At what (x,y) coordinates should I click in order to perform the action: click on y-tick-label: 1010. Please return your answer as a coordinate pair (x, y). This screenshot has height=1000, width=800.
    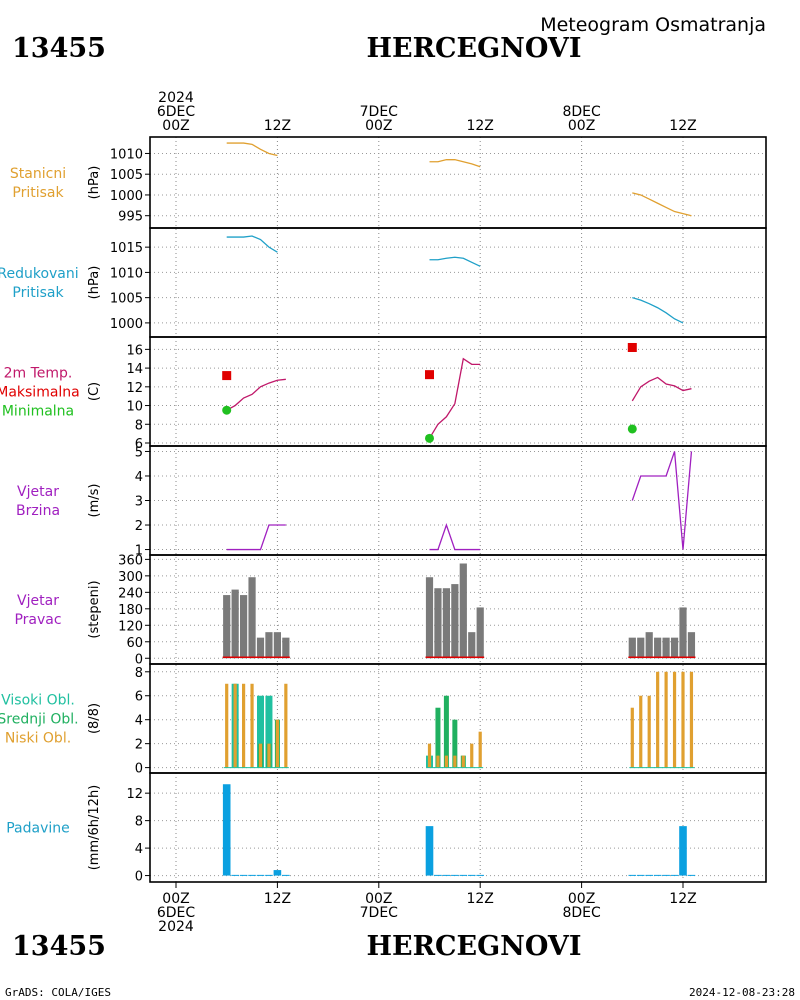
    Looking at the image, I should click on (126, 154).